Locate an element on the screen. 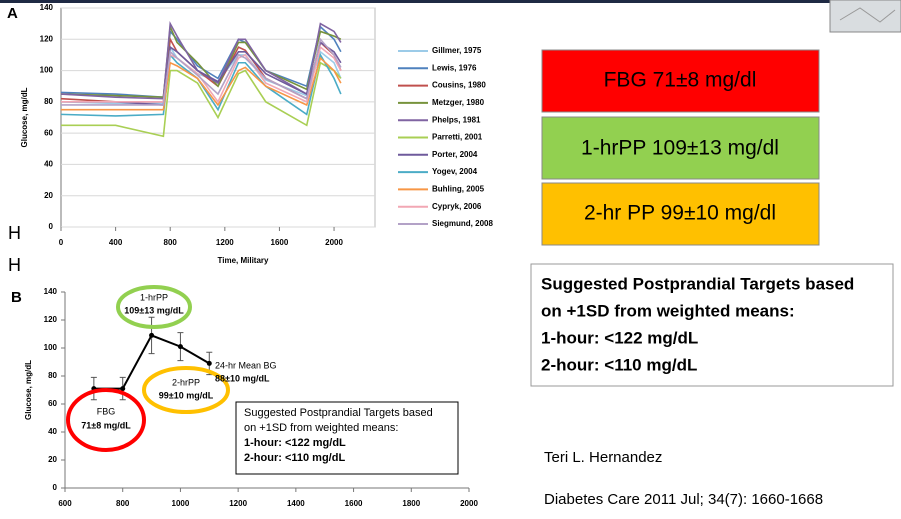  legend-label: Porter, 2004 is located at coordinates (455, 154).